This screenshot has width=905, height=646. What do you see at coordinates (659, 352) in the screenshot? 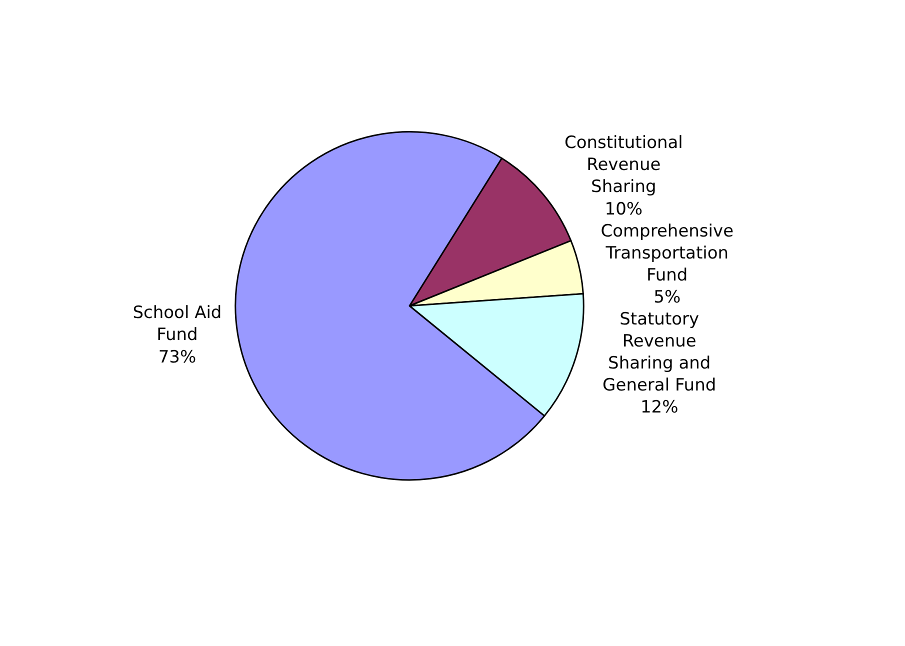
I see `slice-label: Statutory Revenue Sharing and General Fund` at bounding box center [659, 352].